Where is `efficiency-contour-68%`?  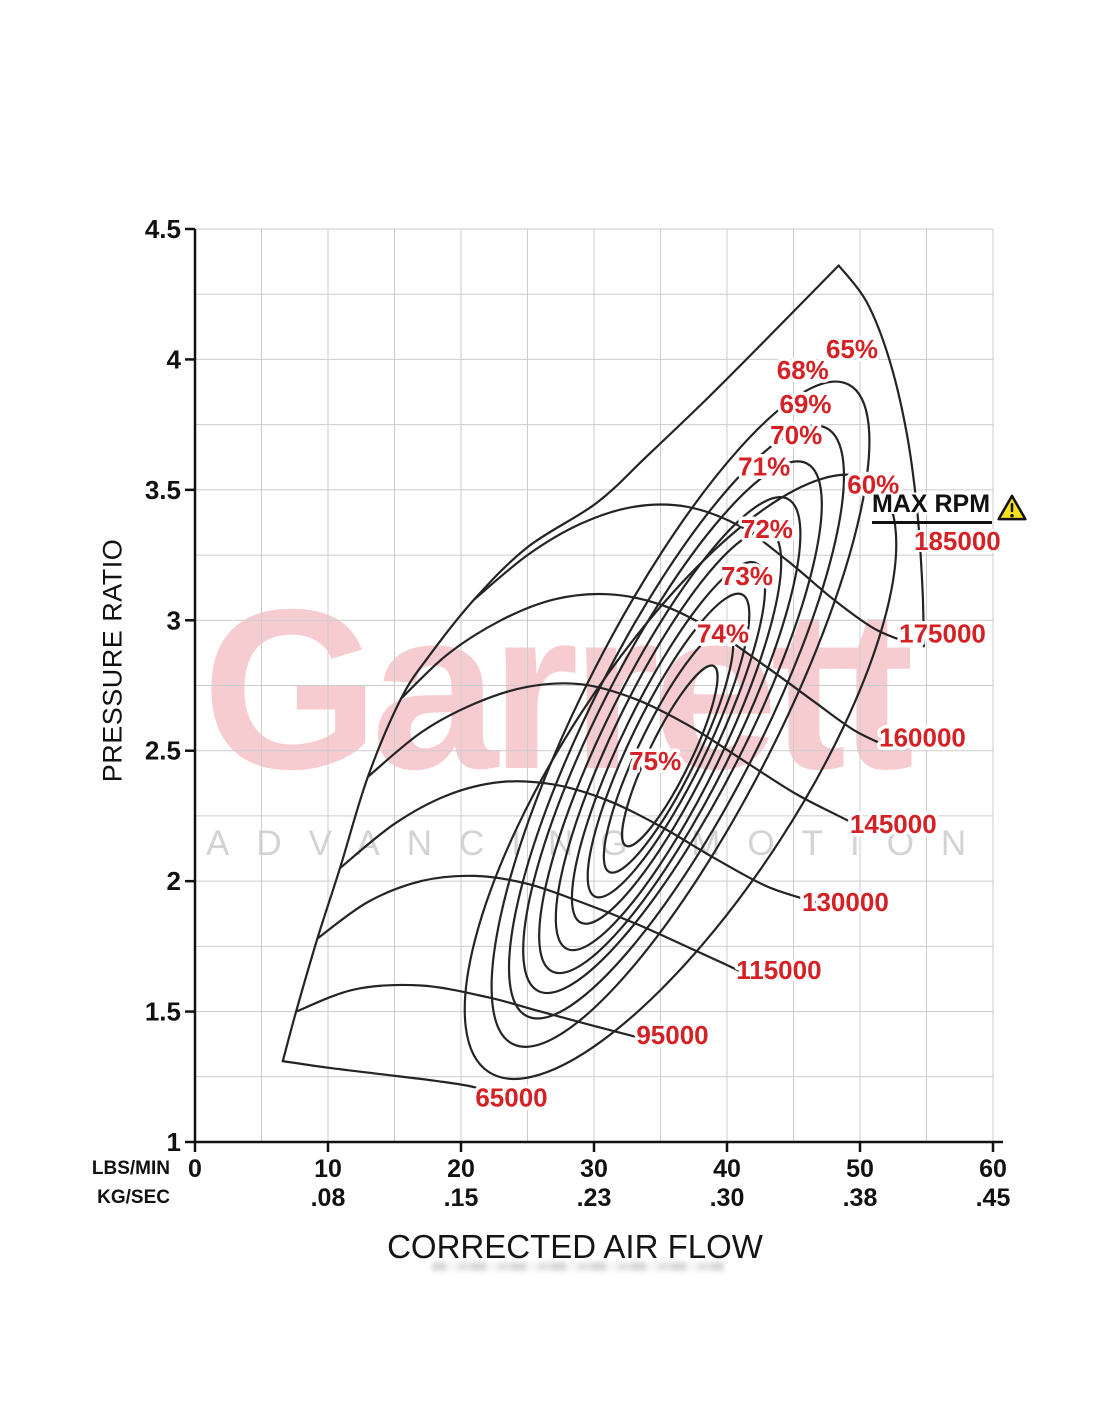 efficiency-contour-68% is located at coordinates (676, 722).